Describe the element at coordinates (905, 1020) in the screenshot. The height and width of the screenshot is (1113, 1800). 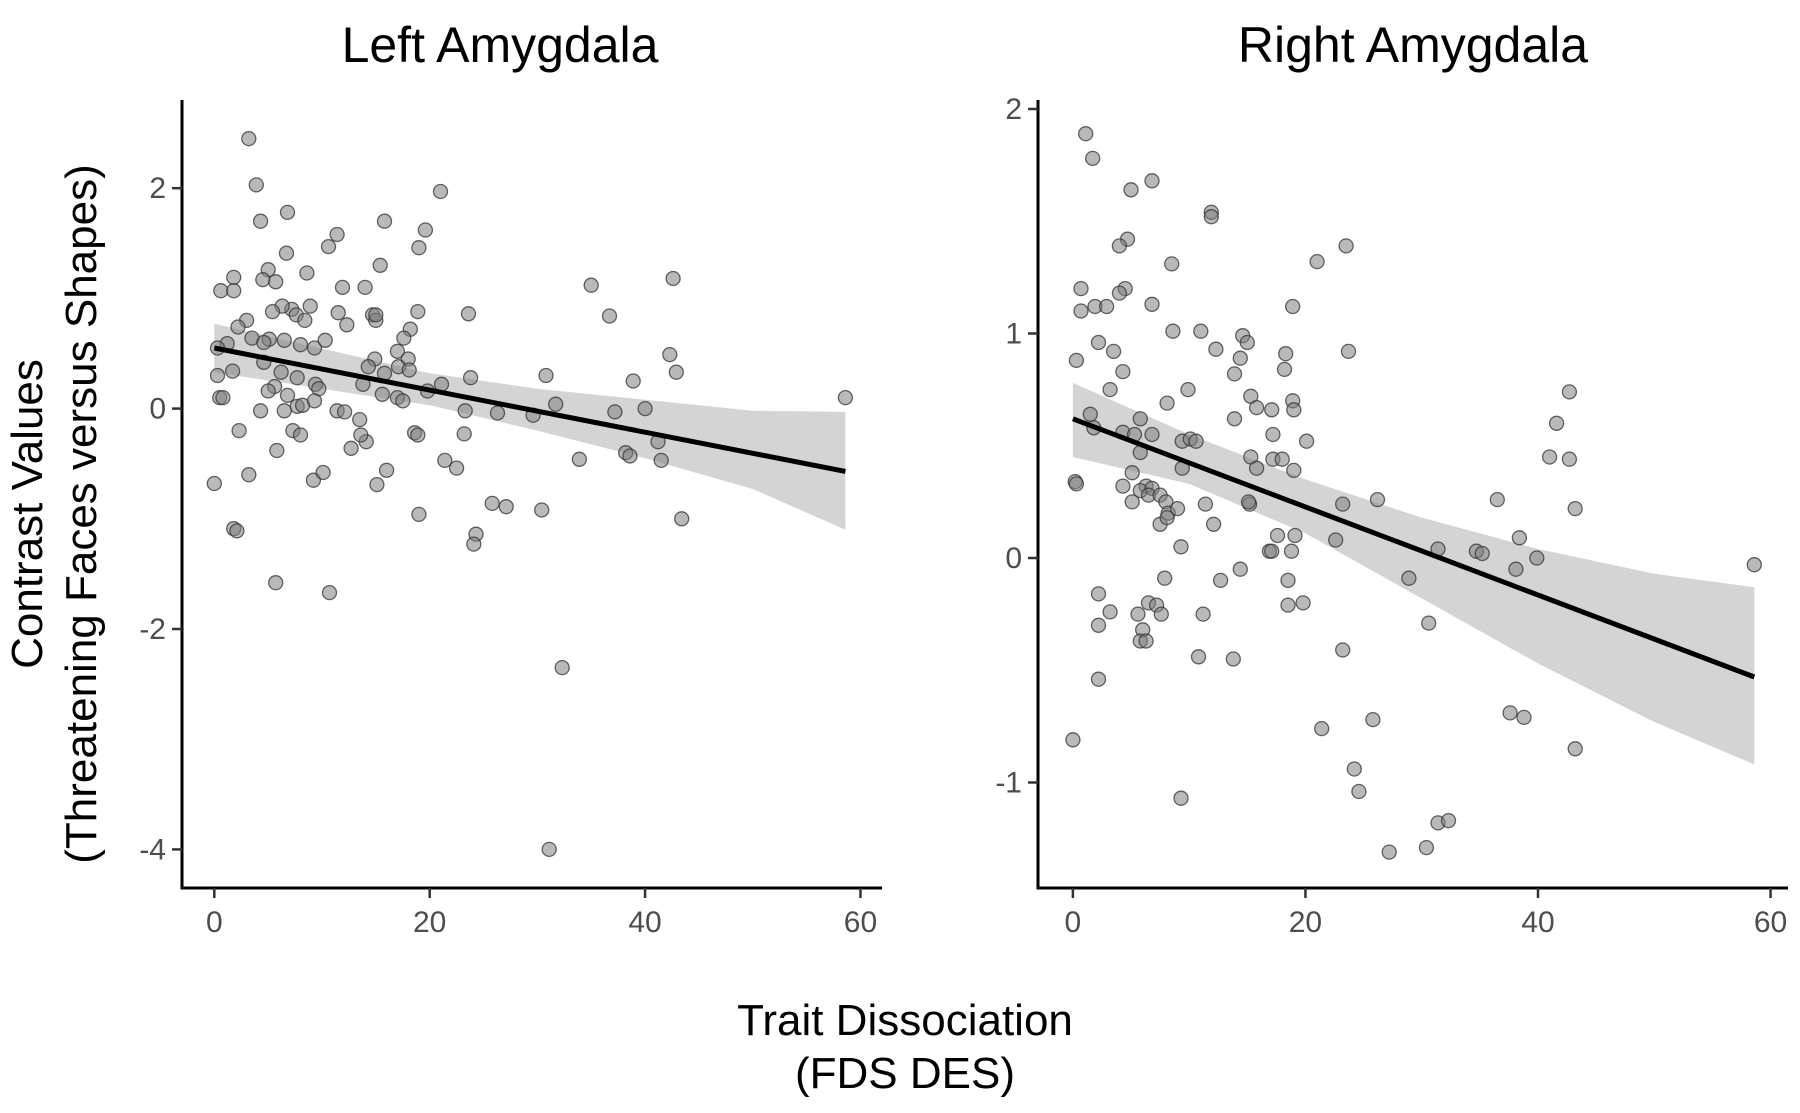
I see `x-axis-title-line1: Trait Dissociation` at that location.